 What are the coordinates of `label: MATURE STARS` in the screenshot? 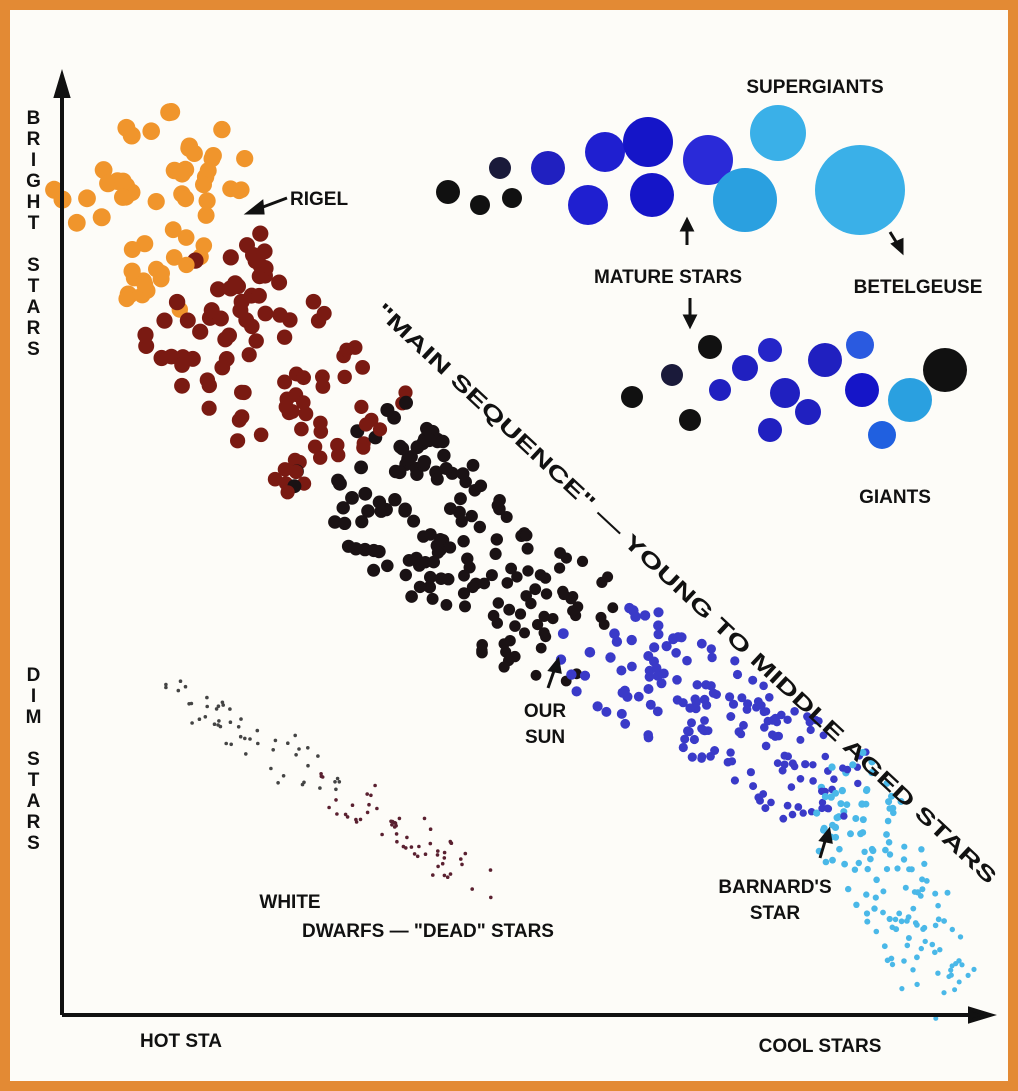 It's located at (668, 277).